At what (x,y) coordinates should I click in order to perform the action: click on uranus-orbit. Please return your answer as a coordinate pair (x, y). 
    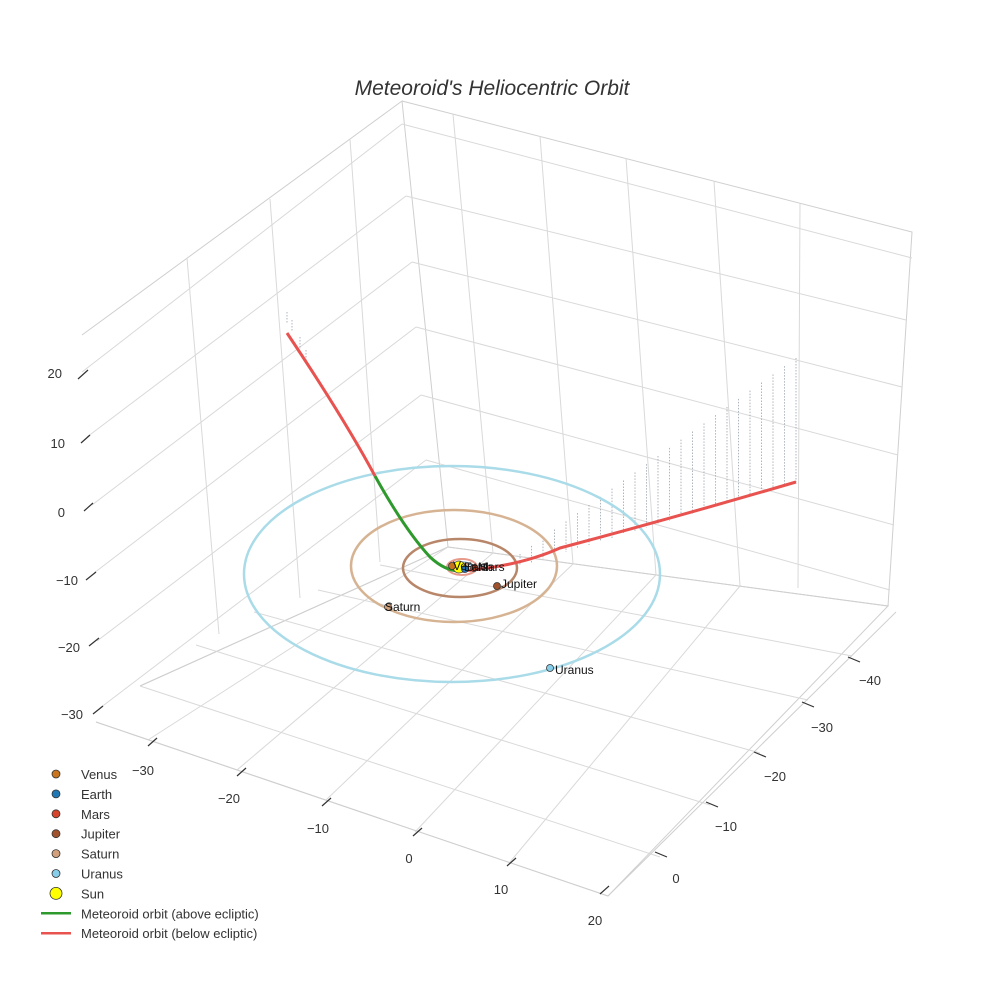
    Looking at the image, I should click on (452, 574).